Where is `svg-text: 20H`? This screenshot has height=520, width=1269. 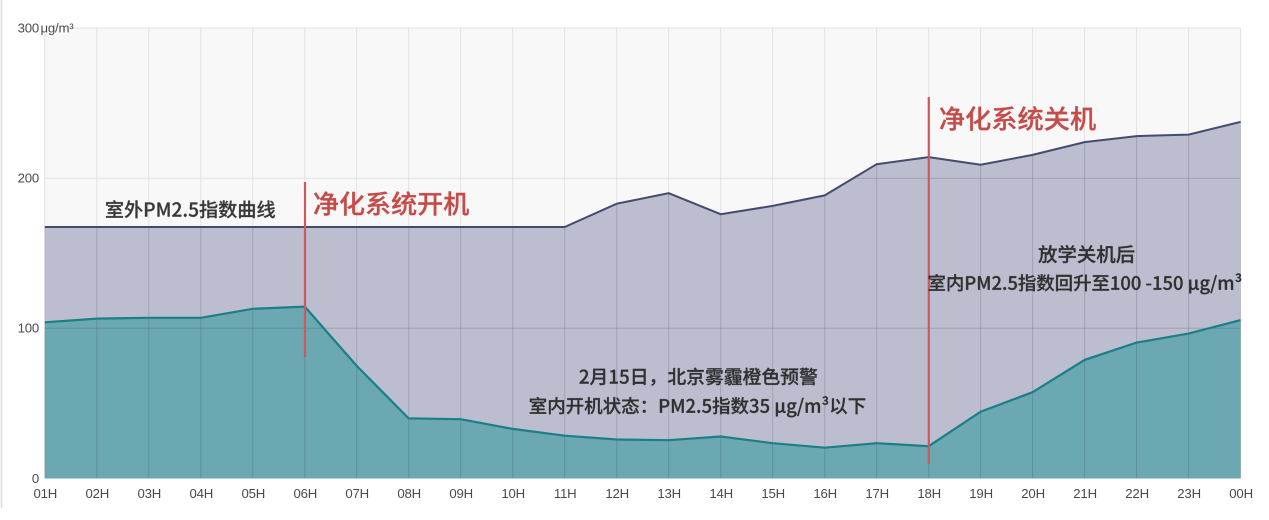 svg-text: 20H is located at coordinates (1033, 493).